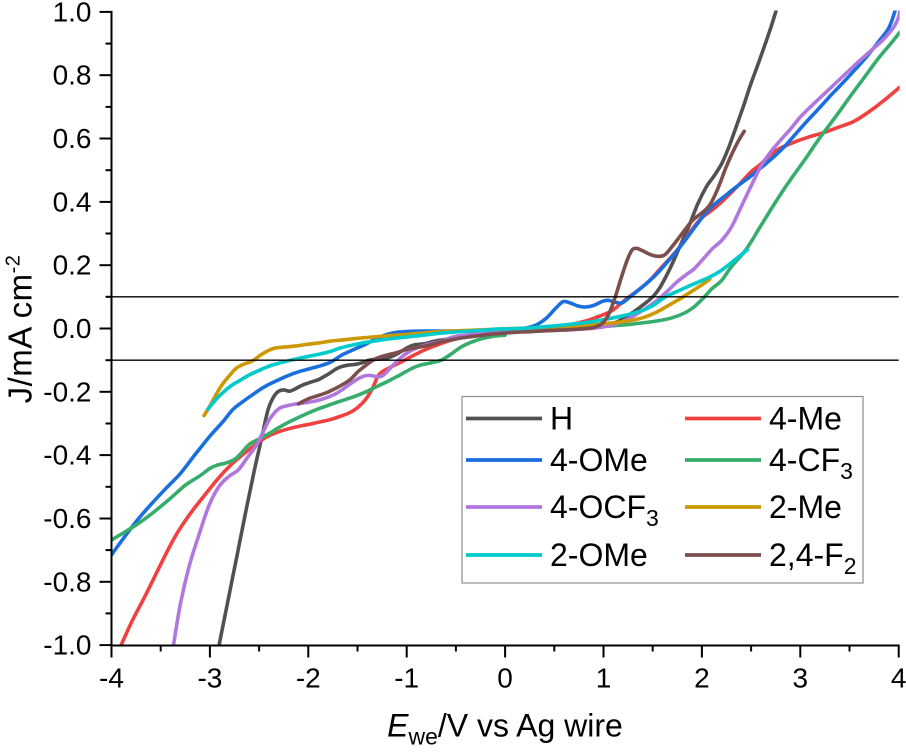 This screenshot has width=906, height=753. What do you see at coordinates (67, 391) in the screenshot?
I see `svg-text: -0.2` at bounding box center [67, 391].